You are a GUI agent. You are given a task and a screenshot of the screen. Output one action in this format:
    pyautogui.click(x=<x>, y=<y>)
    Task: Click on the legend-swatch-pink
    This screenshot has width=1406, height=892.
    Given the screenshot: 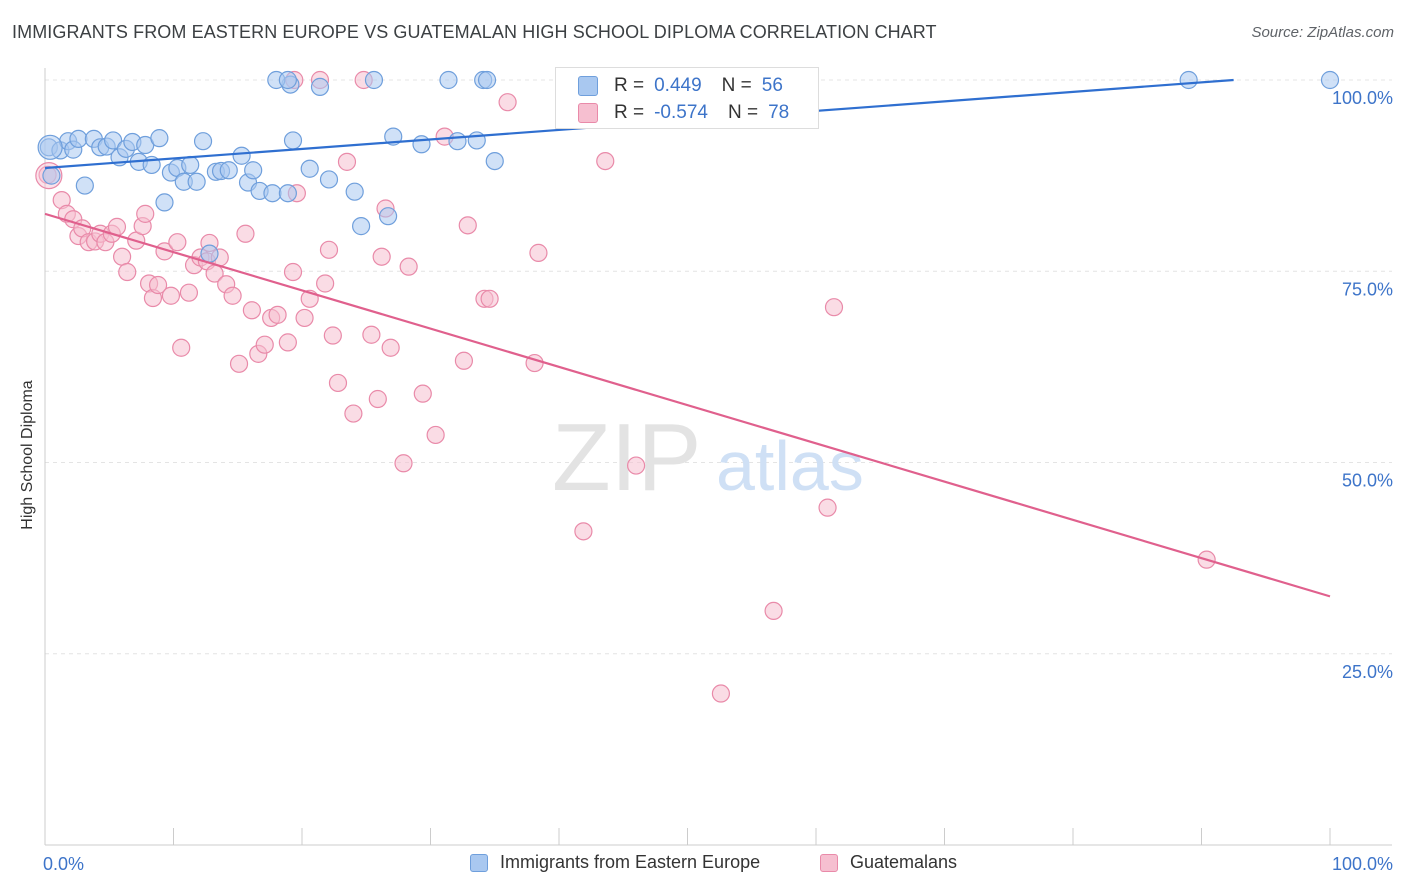 What is the action you would take?
    pyautogui.click(x=829, y=862)
    